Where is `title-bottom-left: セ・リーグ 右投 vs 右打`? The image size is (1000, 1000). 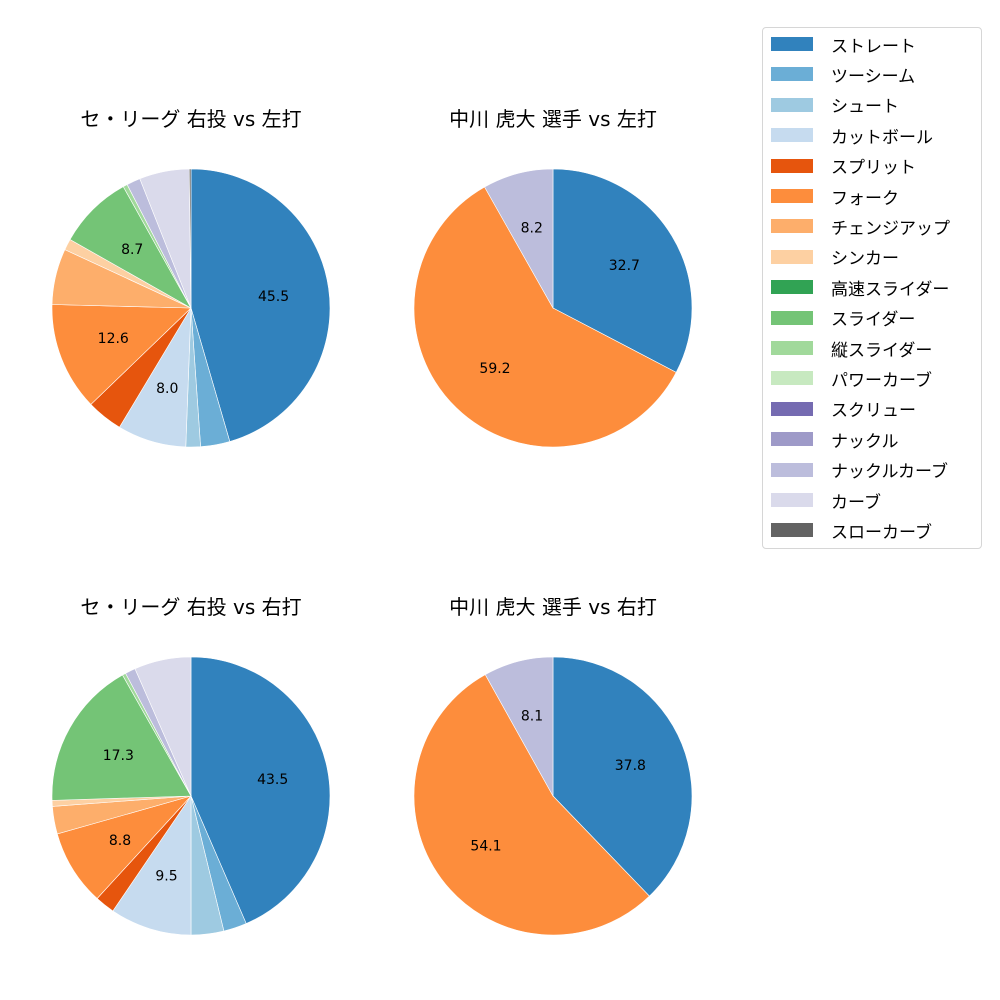
title-bottom-left: セ・リーグ 右投 vs 右打 is located at coordinates (191, 607).